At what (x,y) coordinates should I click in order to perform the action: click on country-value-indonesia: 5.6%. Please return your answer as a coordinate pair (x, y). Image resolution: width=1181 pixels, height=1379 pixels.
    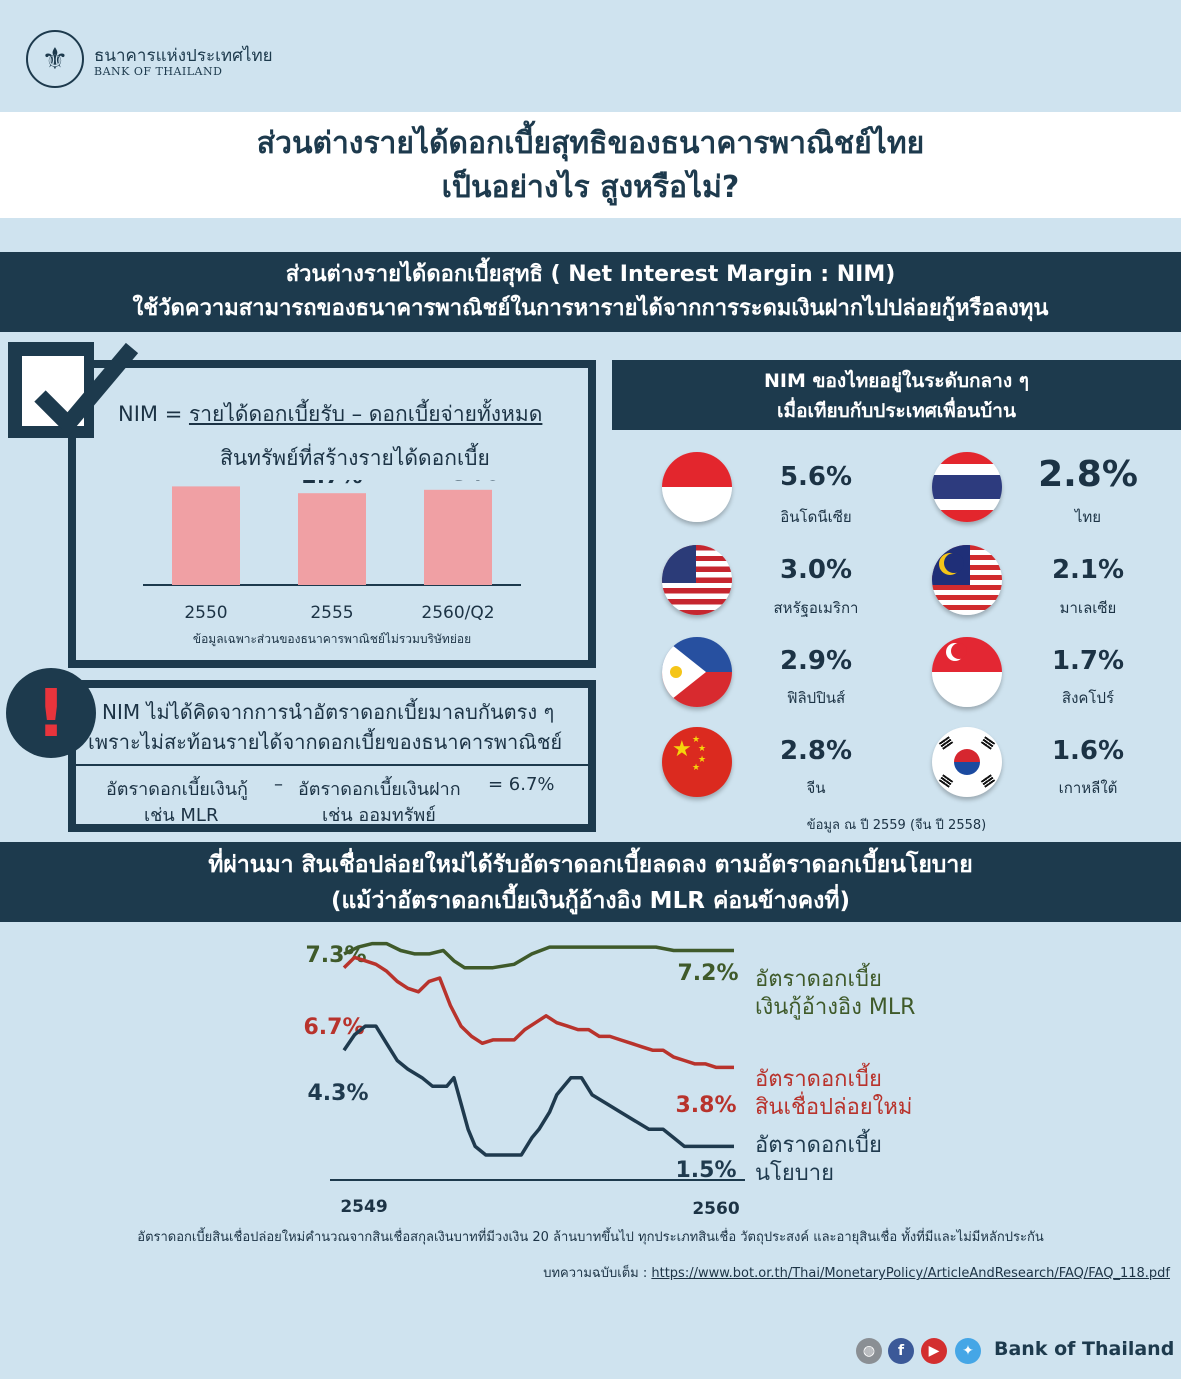
    Looking at the image, I should click on (816, 477).